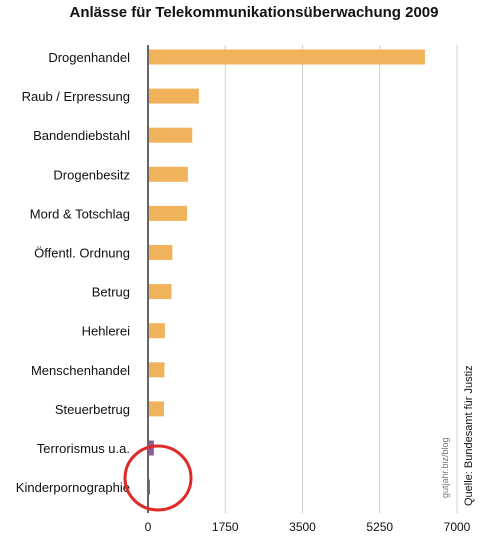 The width and height of the screenshot is (480, 539). I want to click on x-tick-label: 0, so click(148, 527).